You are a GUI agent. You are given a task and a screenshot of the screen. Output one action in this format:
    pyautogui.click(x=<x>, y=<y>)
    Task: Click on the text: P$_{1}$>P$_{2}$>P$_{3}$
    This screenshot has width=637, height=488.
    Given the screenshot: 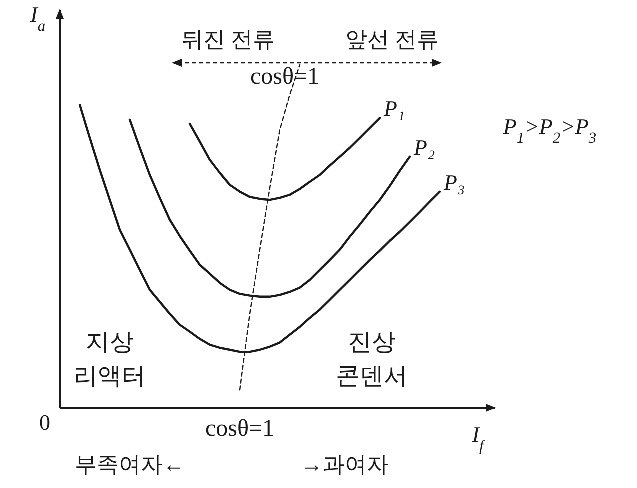 What is the action you would take?
    pyautogui.click(x=549, y=130)
    